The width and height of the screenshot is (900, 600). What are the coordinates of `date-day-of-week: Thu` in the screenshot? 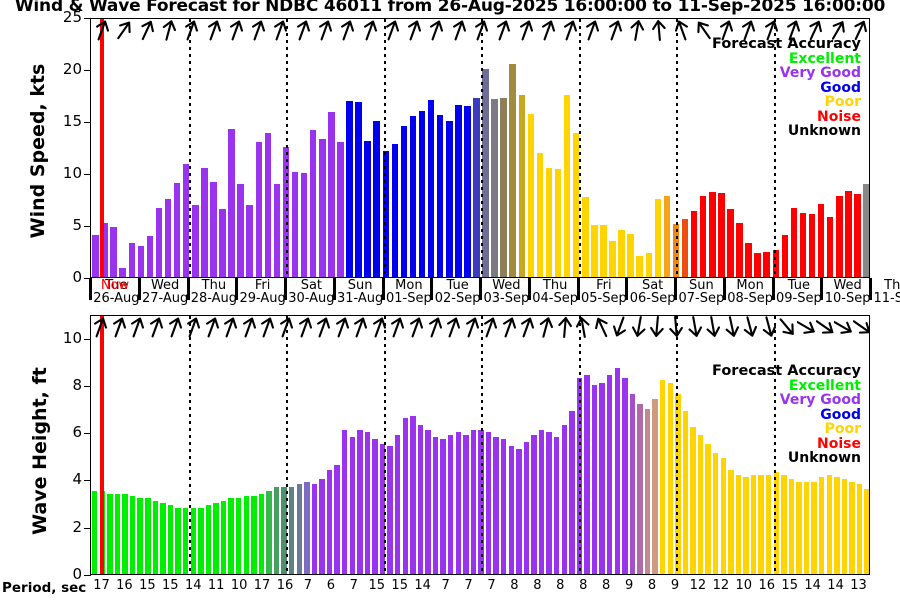 It's located at (892, 285).